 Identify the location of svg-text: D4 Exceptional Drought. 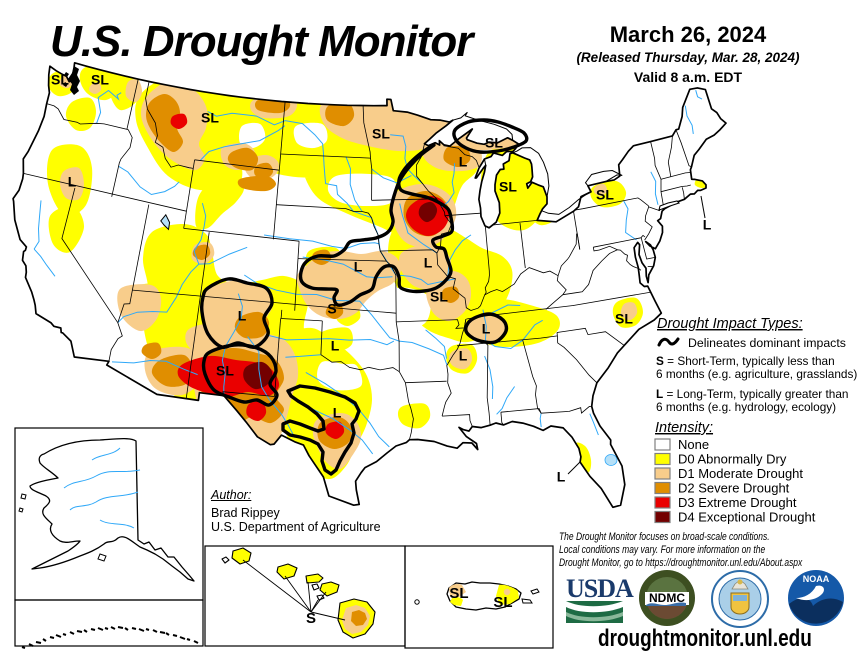
(747, 517).